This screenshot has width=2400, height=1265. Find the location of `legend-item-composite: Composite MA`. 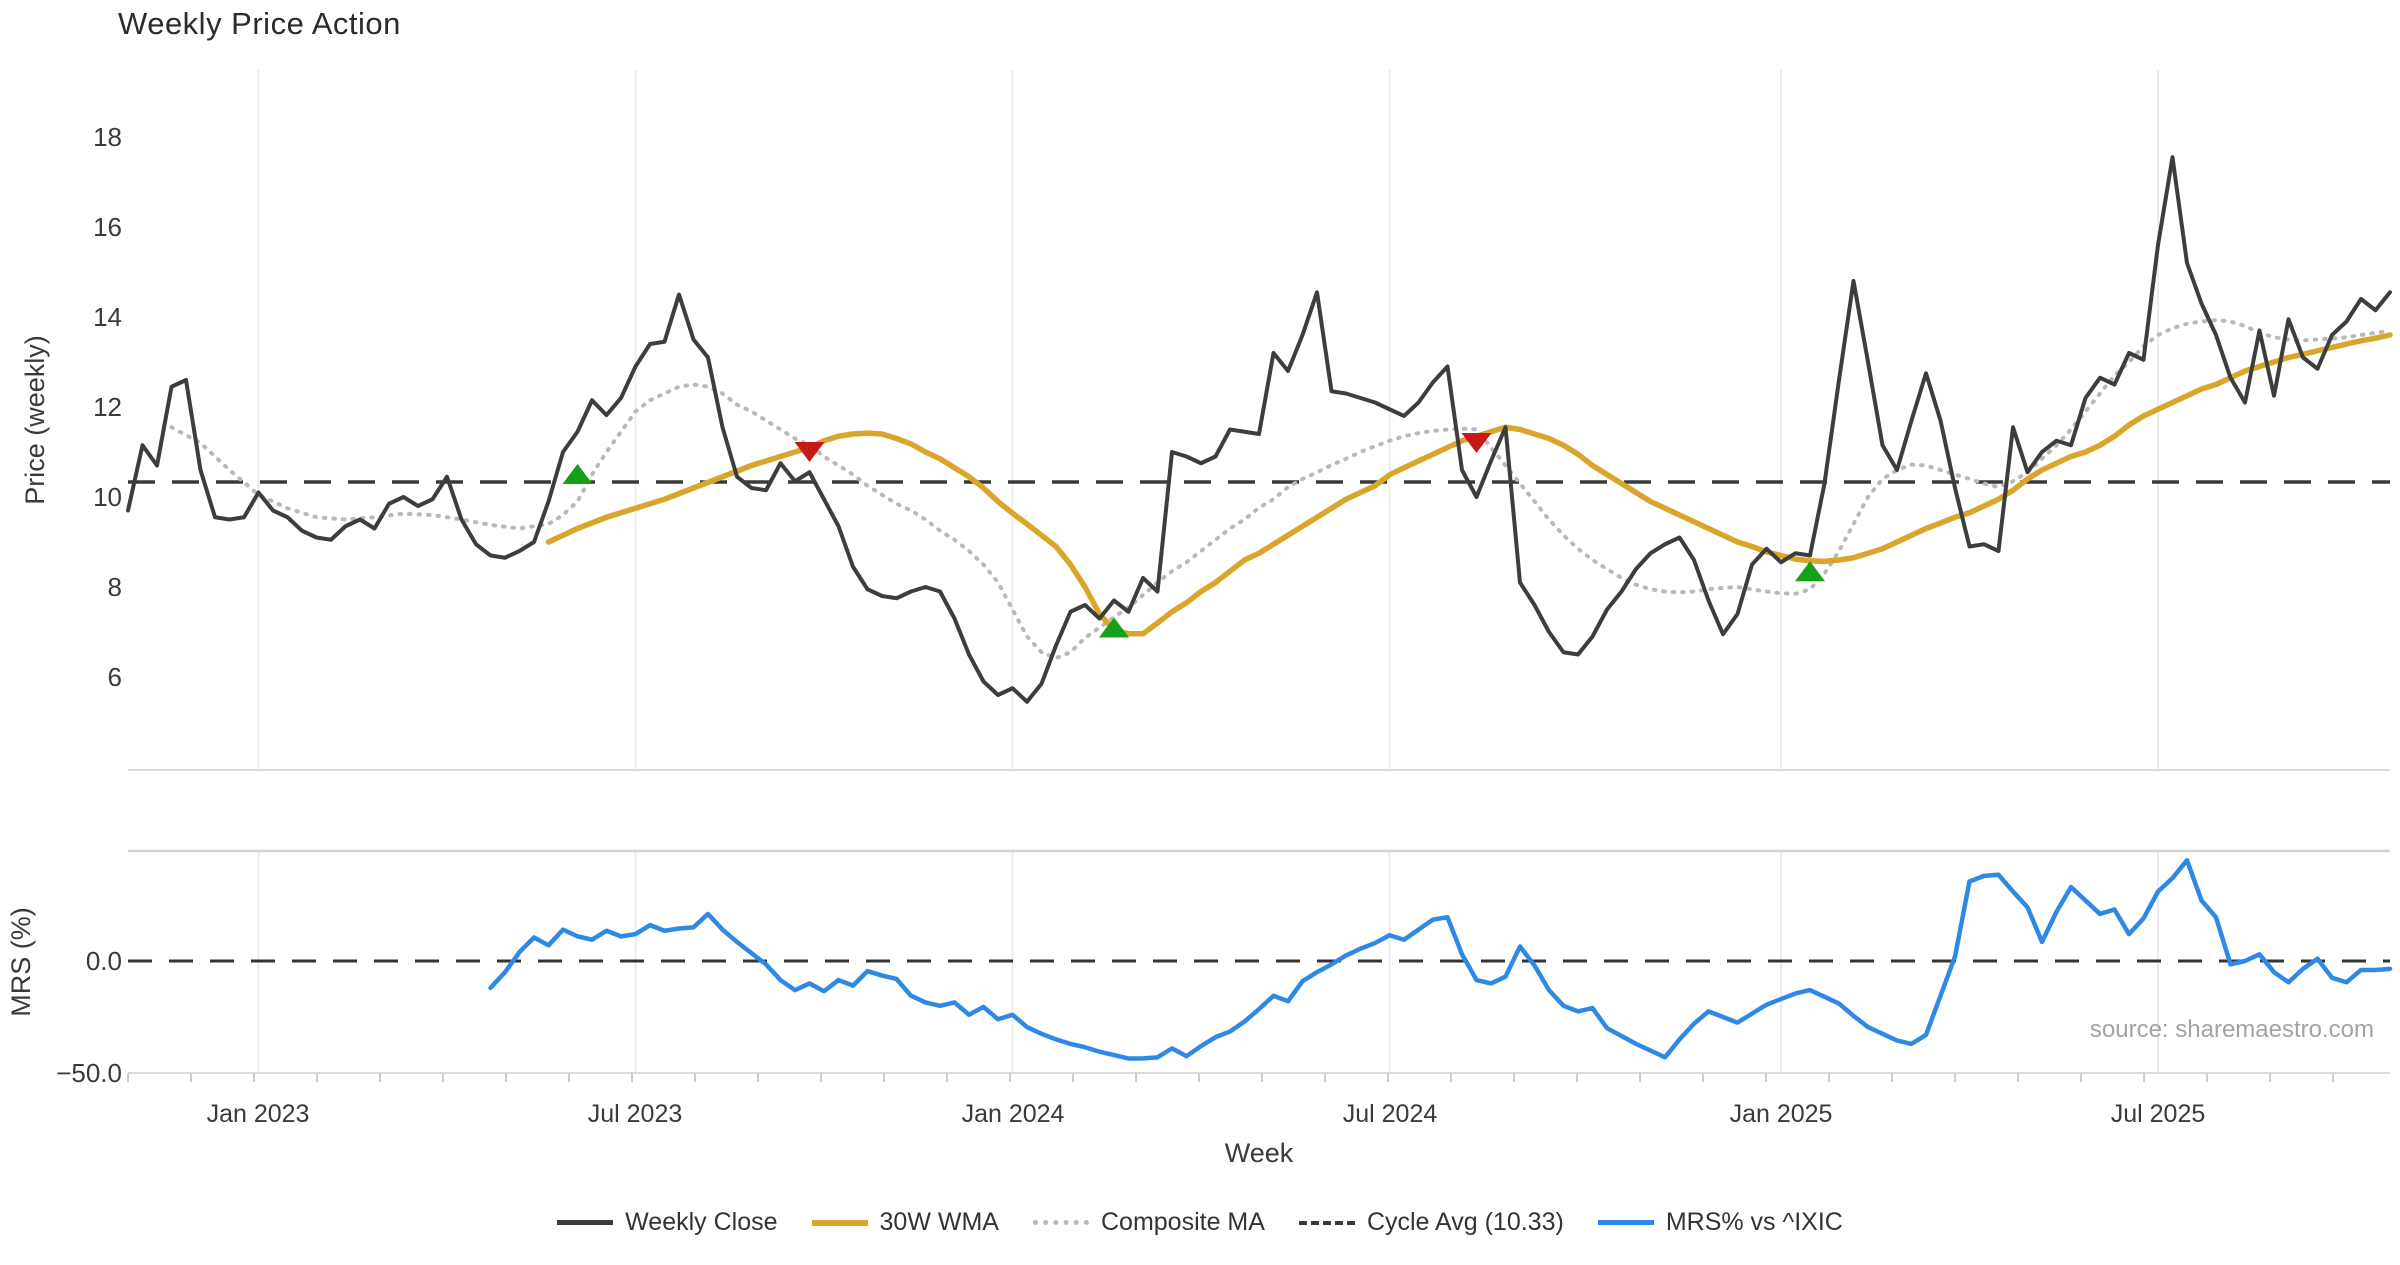

legend-item-composite: Composite MA is located at coordinates (1148, 1222).